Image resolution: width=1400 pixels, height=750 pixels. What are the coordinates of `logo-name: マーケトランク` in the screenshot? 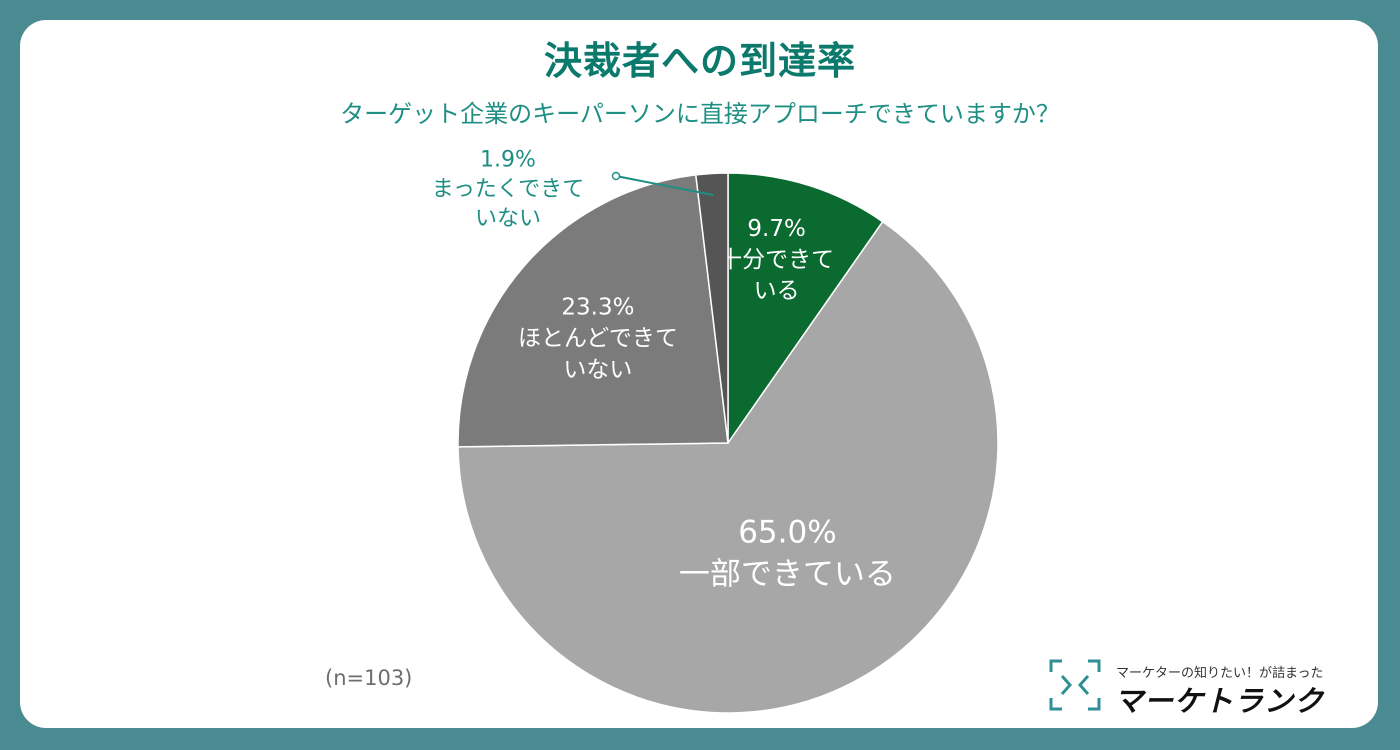 It's located at (1219, 701).